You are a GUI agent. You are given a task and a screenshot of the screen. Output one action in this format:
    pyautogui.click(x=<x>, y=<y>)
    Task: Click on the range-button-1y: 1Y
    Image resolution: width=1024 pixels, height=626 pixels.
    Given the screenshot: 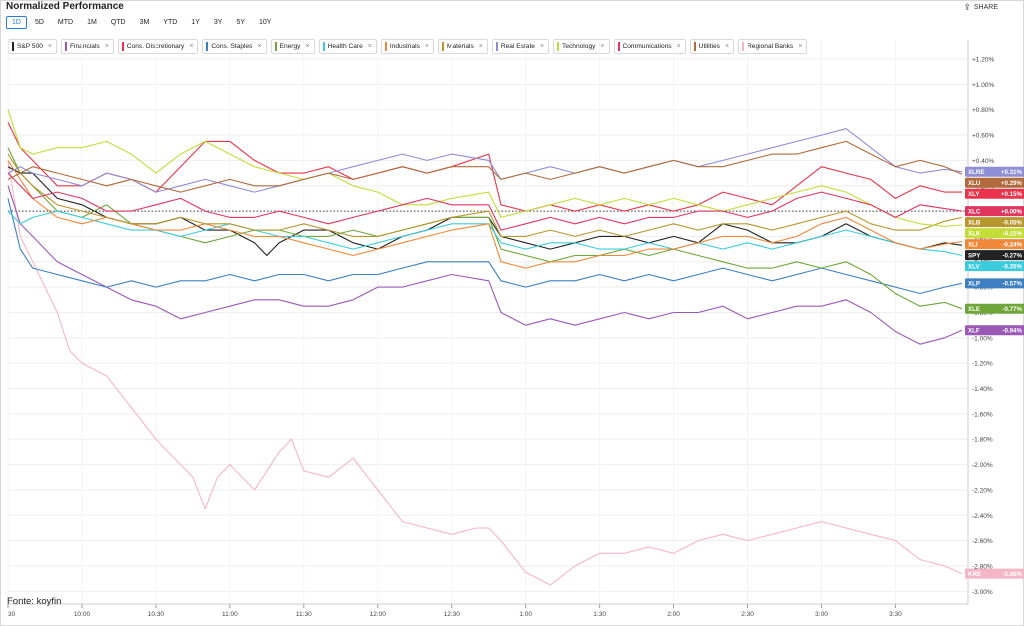 What is the action you would take?
    pyautogui.click(x=195, y=22)
    